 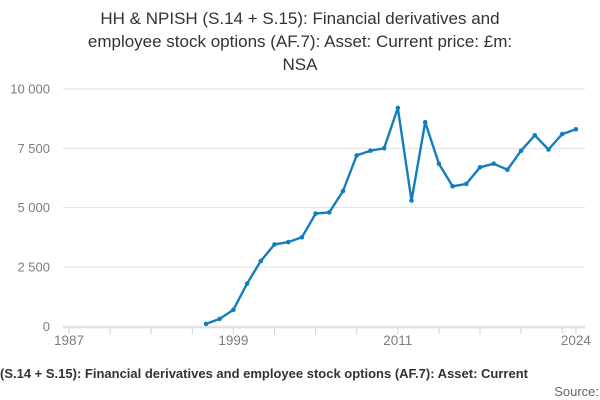 What do you see at coordinates (33, 207) in the screenshot?
I see `y-tick-label: 5 000` at bounding box center [33, 207].